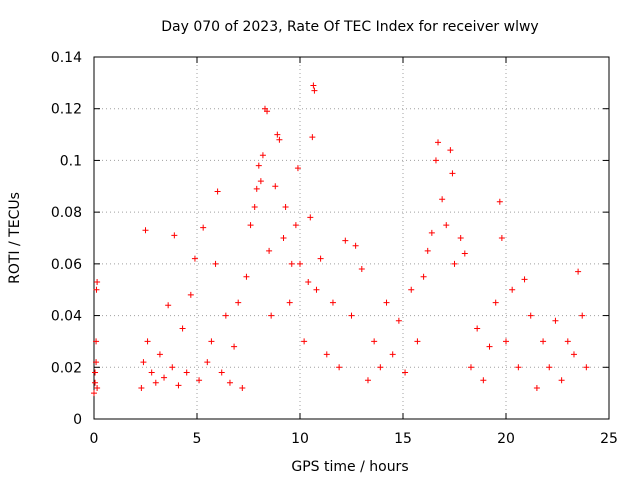  I want to click on y-tick-labels: 0 0.02 0.04 0.06 0.08 0.1 0.12 0.14, so click(66, 239).